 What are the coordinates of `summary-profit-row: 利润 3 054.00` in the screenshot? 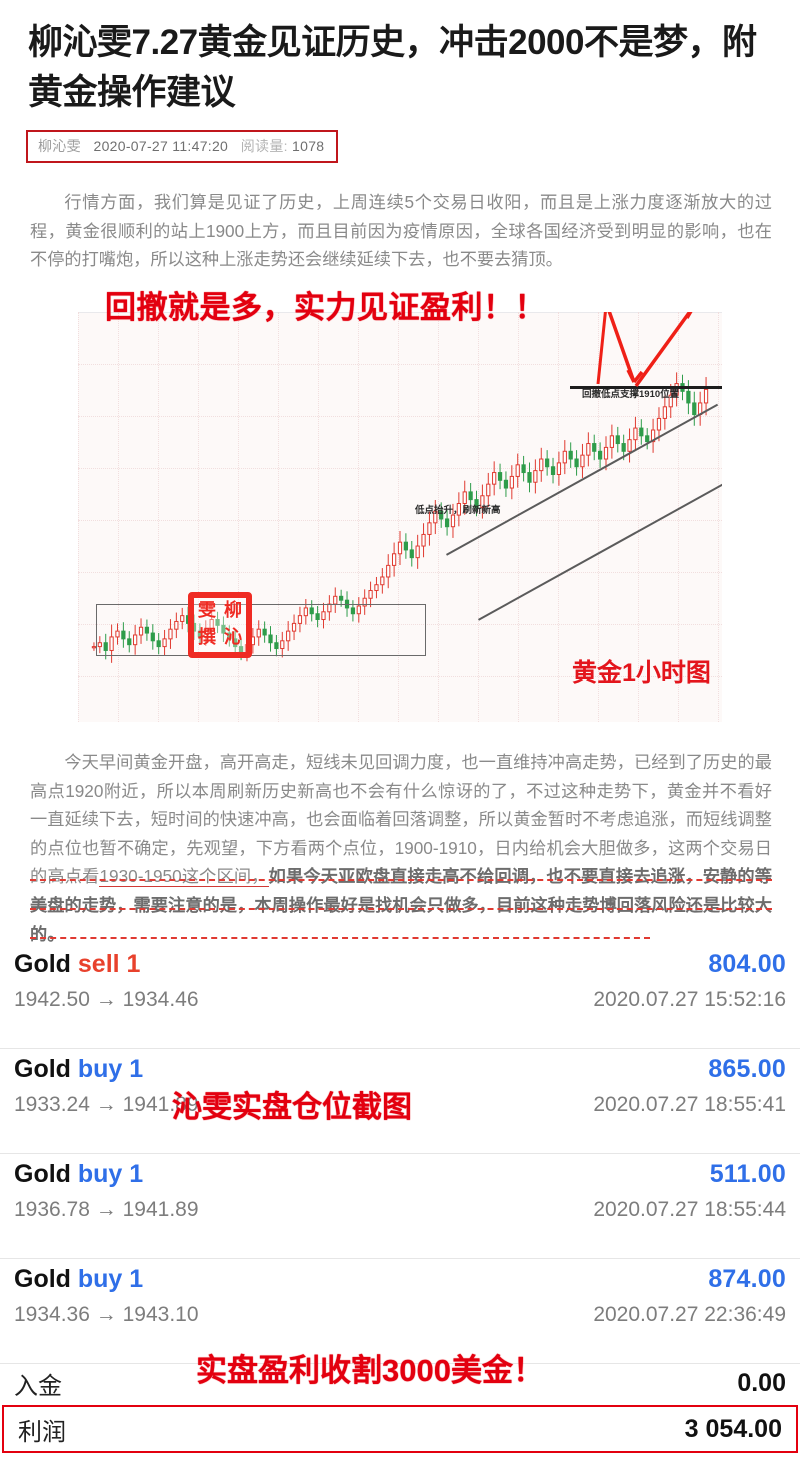 It's located at (400, 1429).